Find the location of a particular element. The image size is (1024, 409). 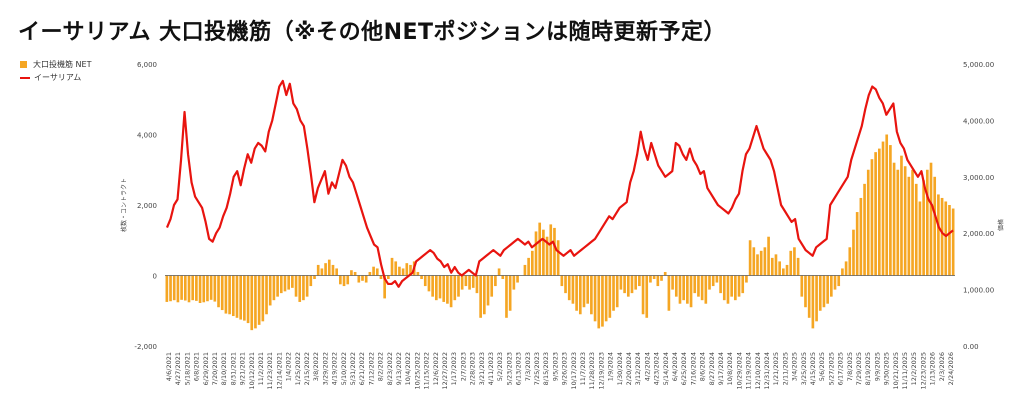

x-tick-label: 8/23/2022 is located at coordinates (390, 368).